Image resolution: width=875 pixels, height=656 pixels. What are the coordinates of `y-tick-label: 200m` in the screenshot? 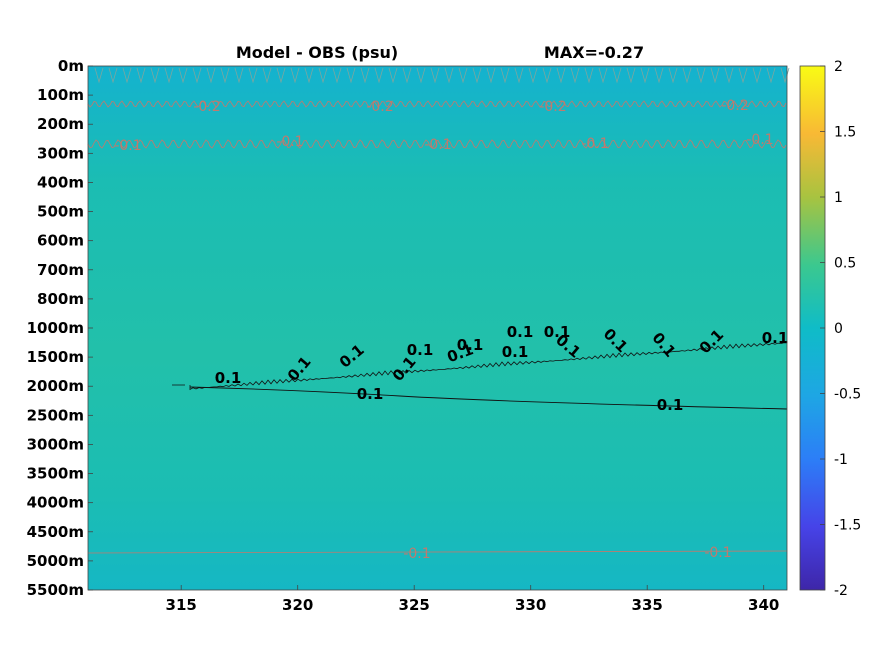 It's located at (60, 124).